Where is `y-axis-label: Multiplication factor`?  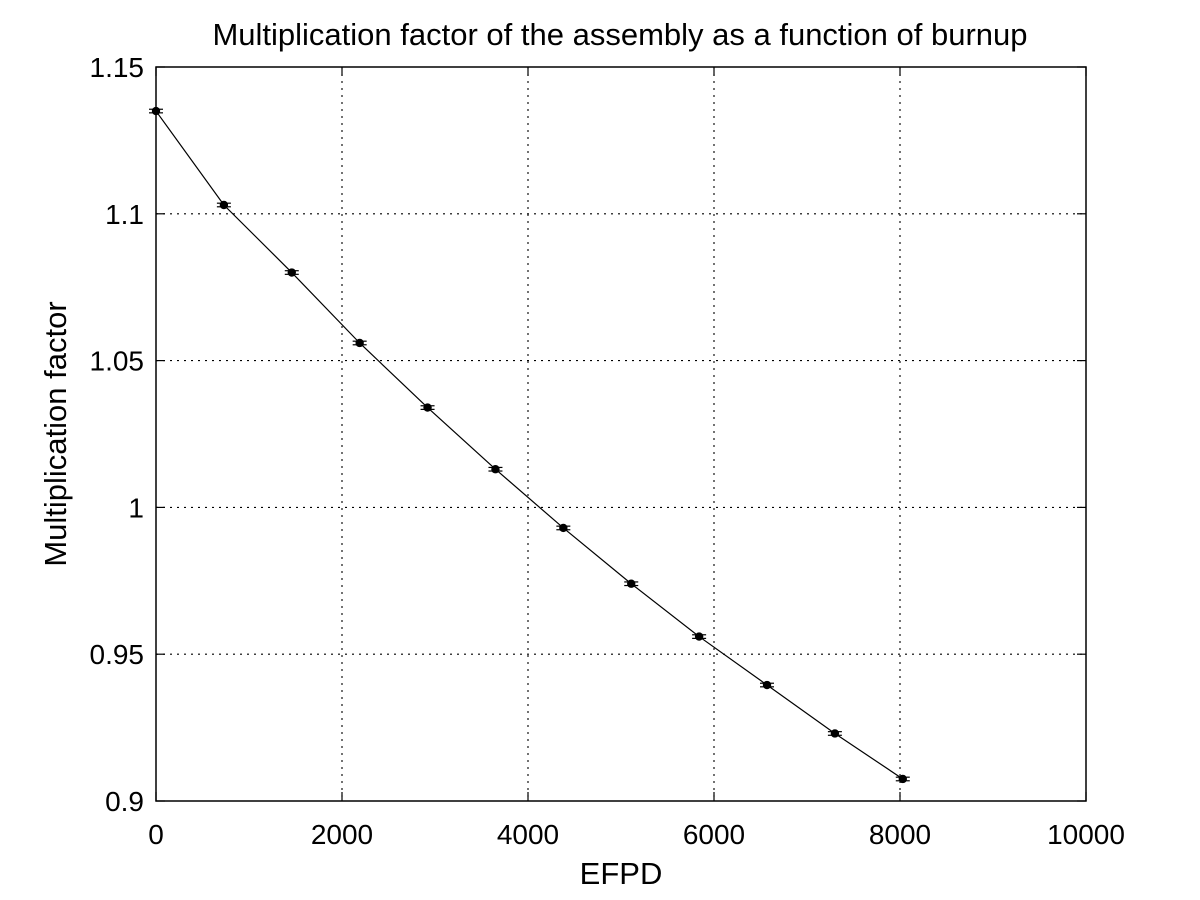
y-axis-label: Multiplication factor is located at coordinates (55, 433).